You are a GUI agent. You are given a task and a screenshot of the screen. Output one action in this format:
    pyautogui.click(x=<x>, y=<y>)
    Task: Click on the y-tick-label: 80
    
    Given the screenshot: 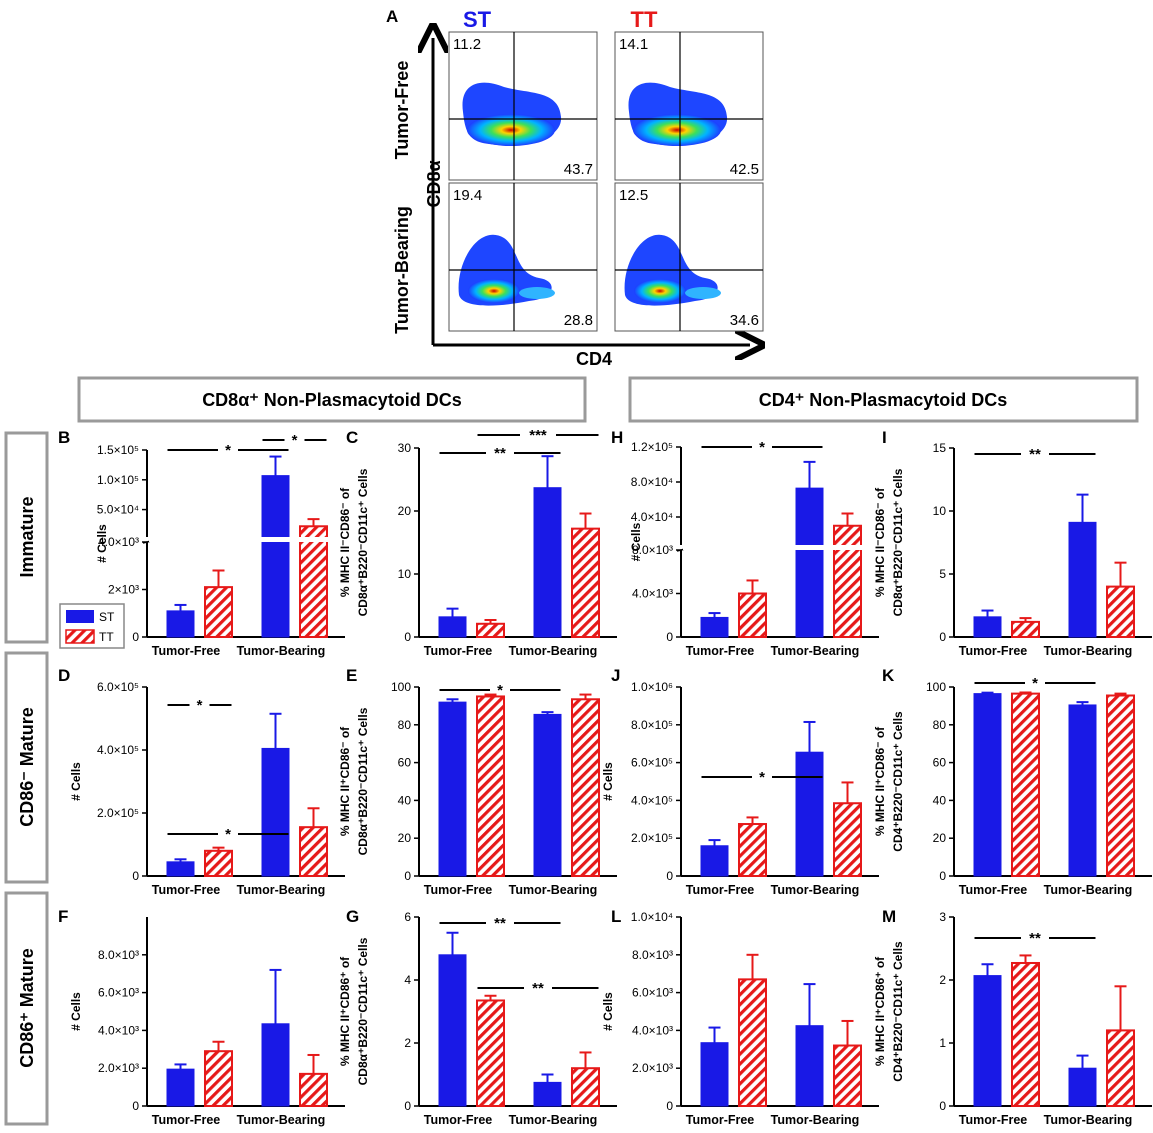 What is the action you would take?
    pyautogui.click(x=940, y=725)
    